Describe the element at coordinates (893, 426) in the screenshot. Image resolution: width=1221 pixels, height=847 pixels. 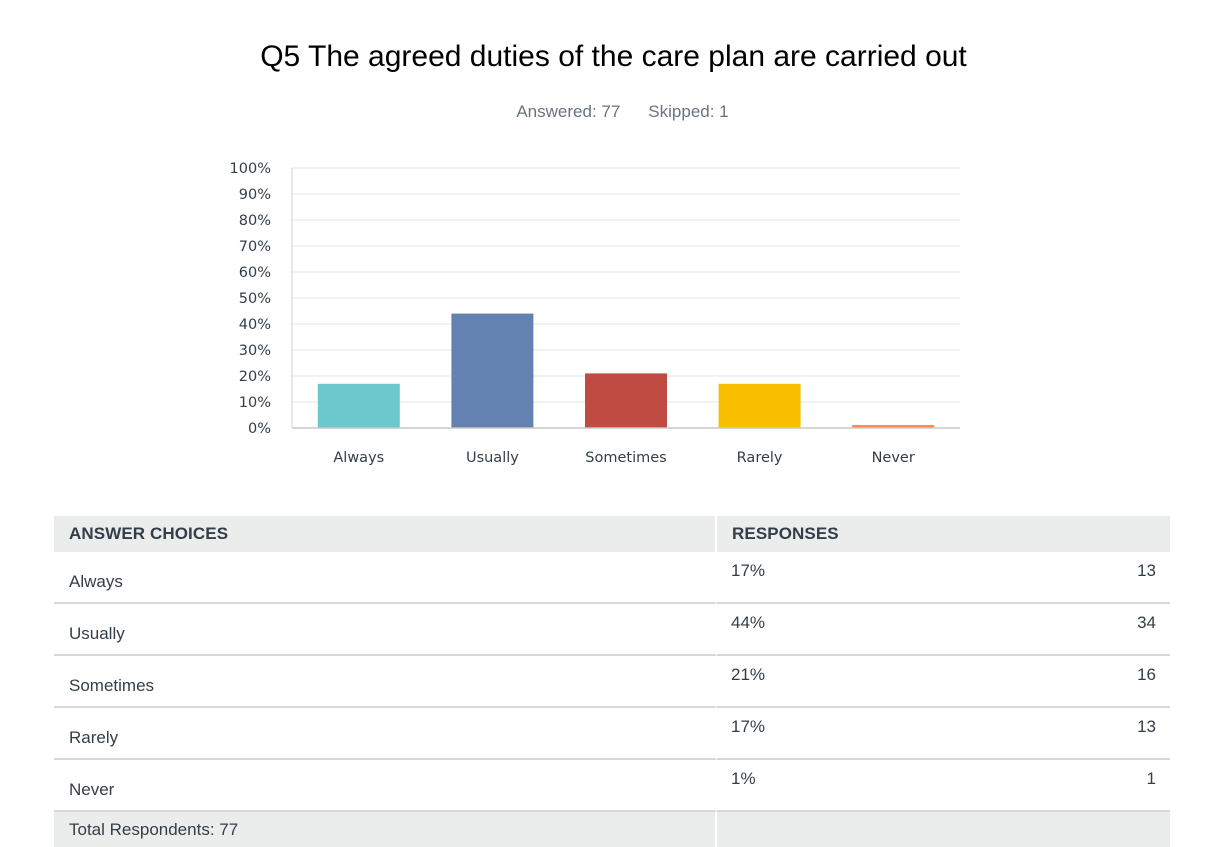
I see `bar-never` at that location.